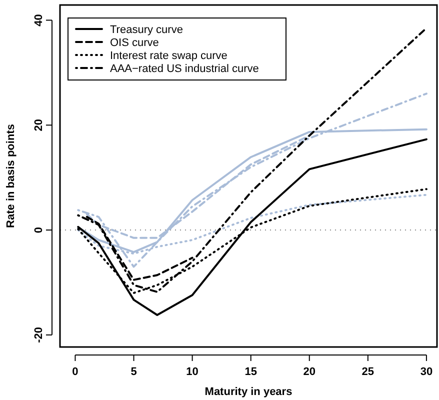 This screenshot has width=439, height=400. I want to click on x-axis-title: Maturity in years, so click(248, 392).